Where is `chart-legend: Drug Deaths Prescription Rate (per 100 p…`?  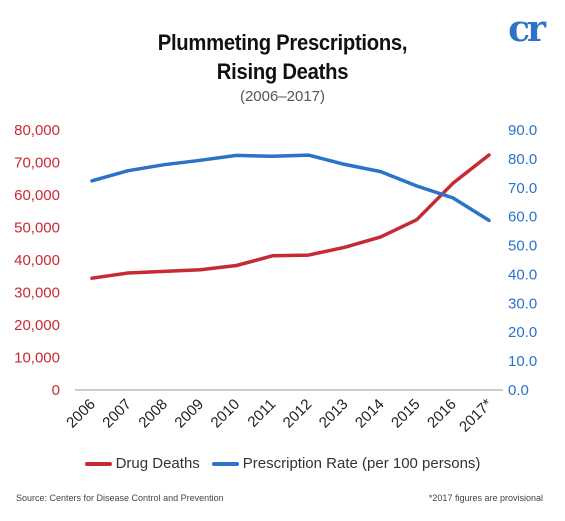 chart-legend: Drug Deaths Prescription Rate (per 100 p… is located at coordinates (282, 463).